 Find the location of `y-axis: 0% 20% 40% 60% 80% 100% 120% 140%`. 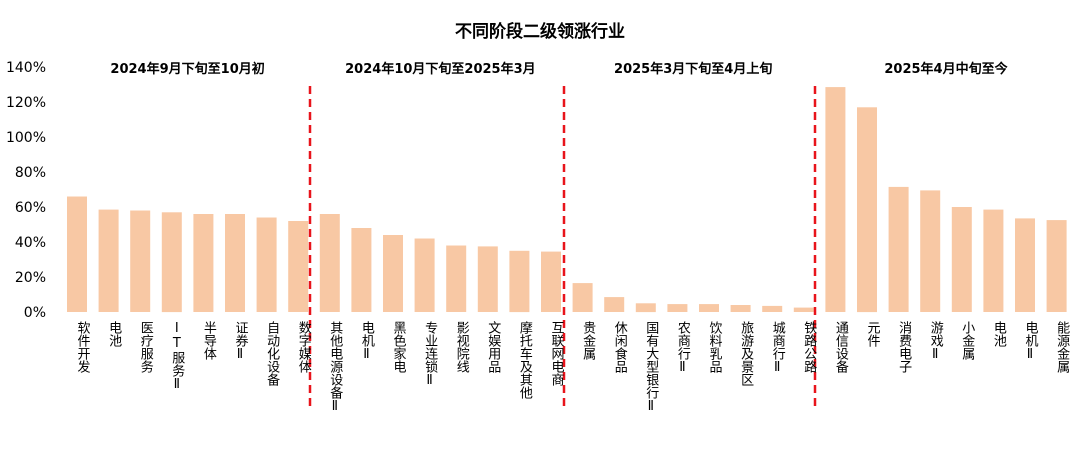

y-axis: 0% 20% 40% 60% 80% 100% 120% 140% is located at coordinates (26, 190).